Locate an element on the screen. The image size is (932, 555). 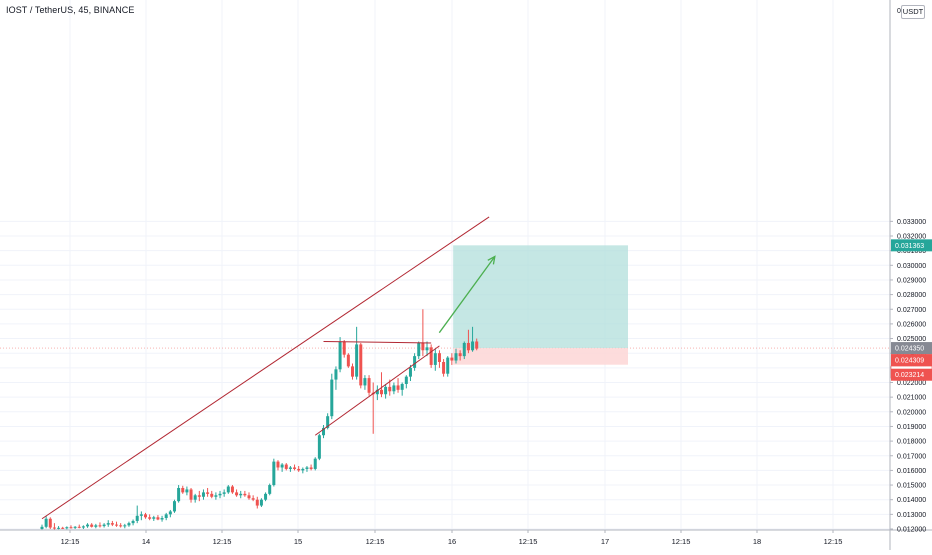
currency-button: USDT is located at coordinates (913, 12).